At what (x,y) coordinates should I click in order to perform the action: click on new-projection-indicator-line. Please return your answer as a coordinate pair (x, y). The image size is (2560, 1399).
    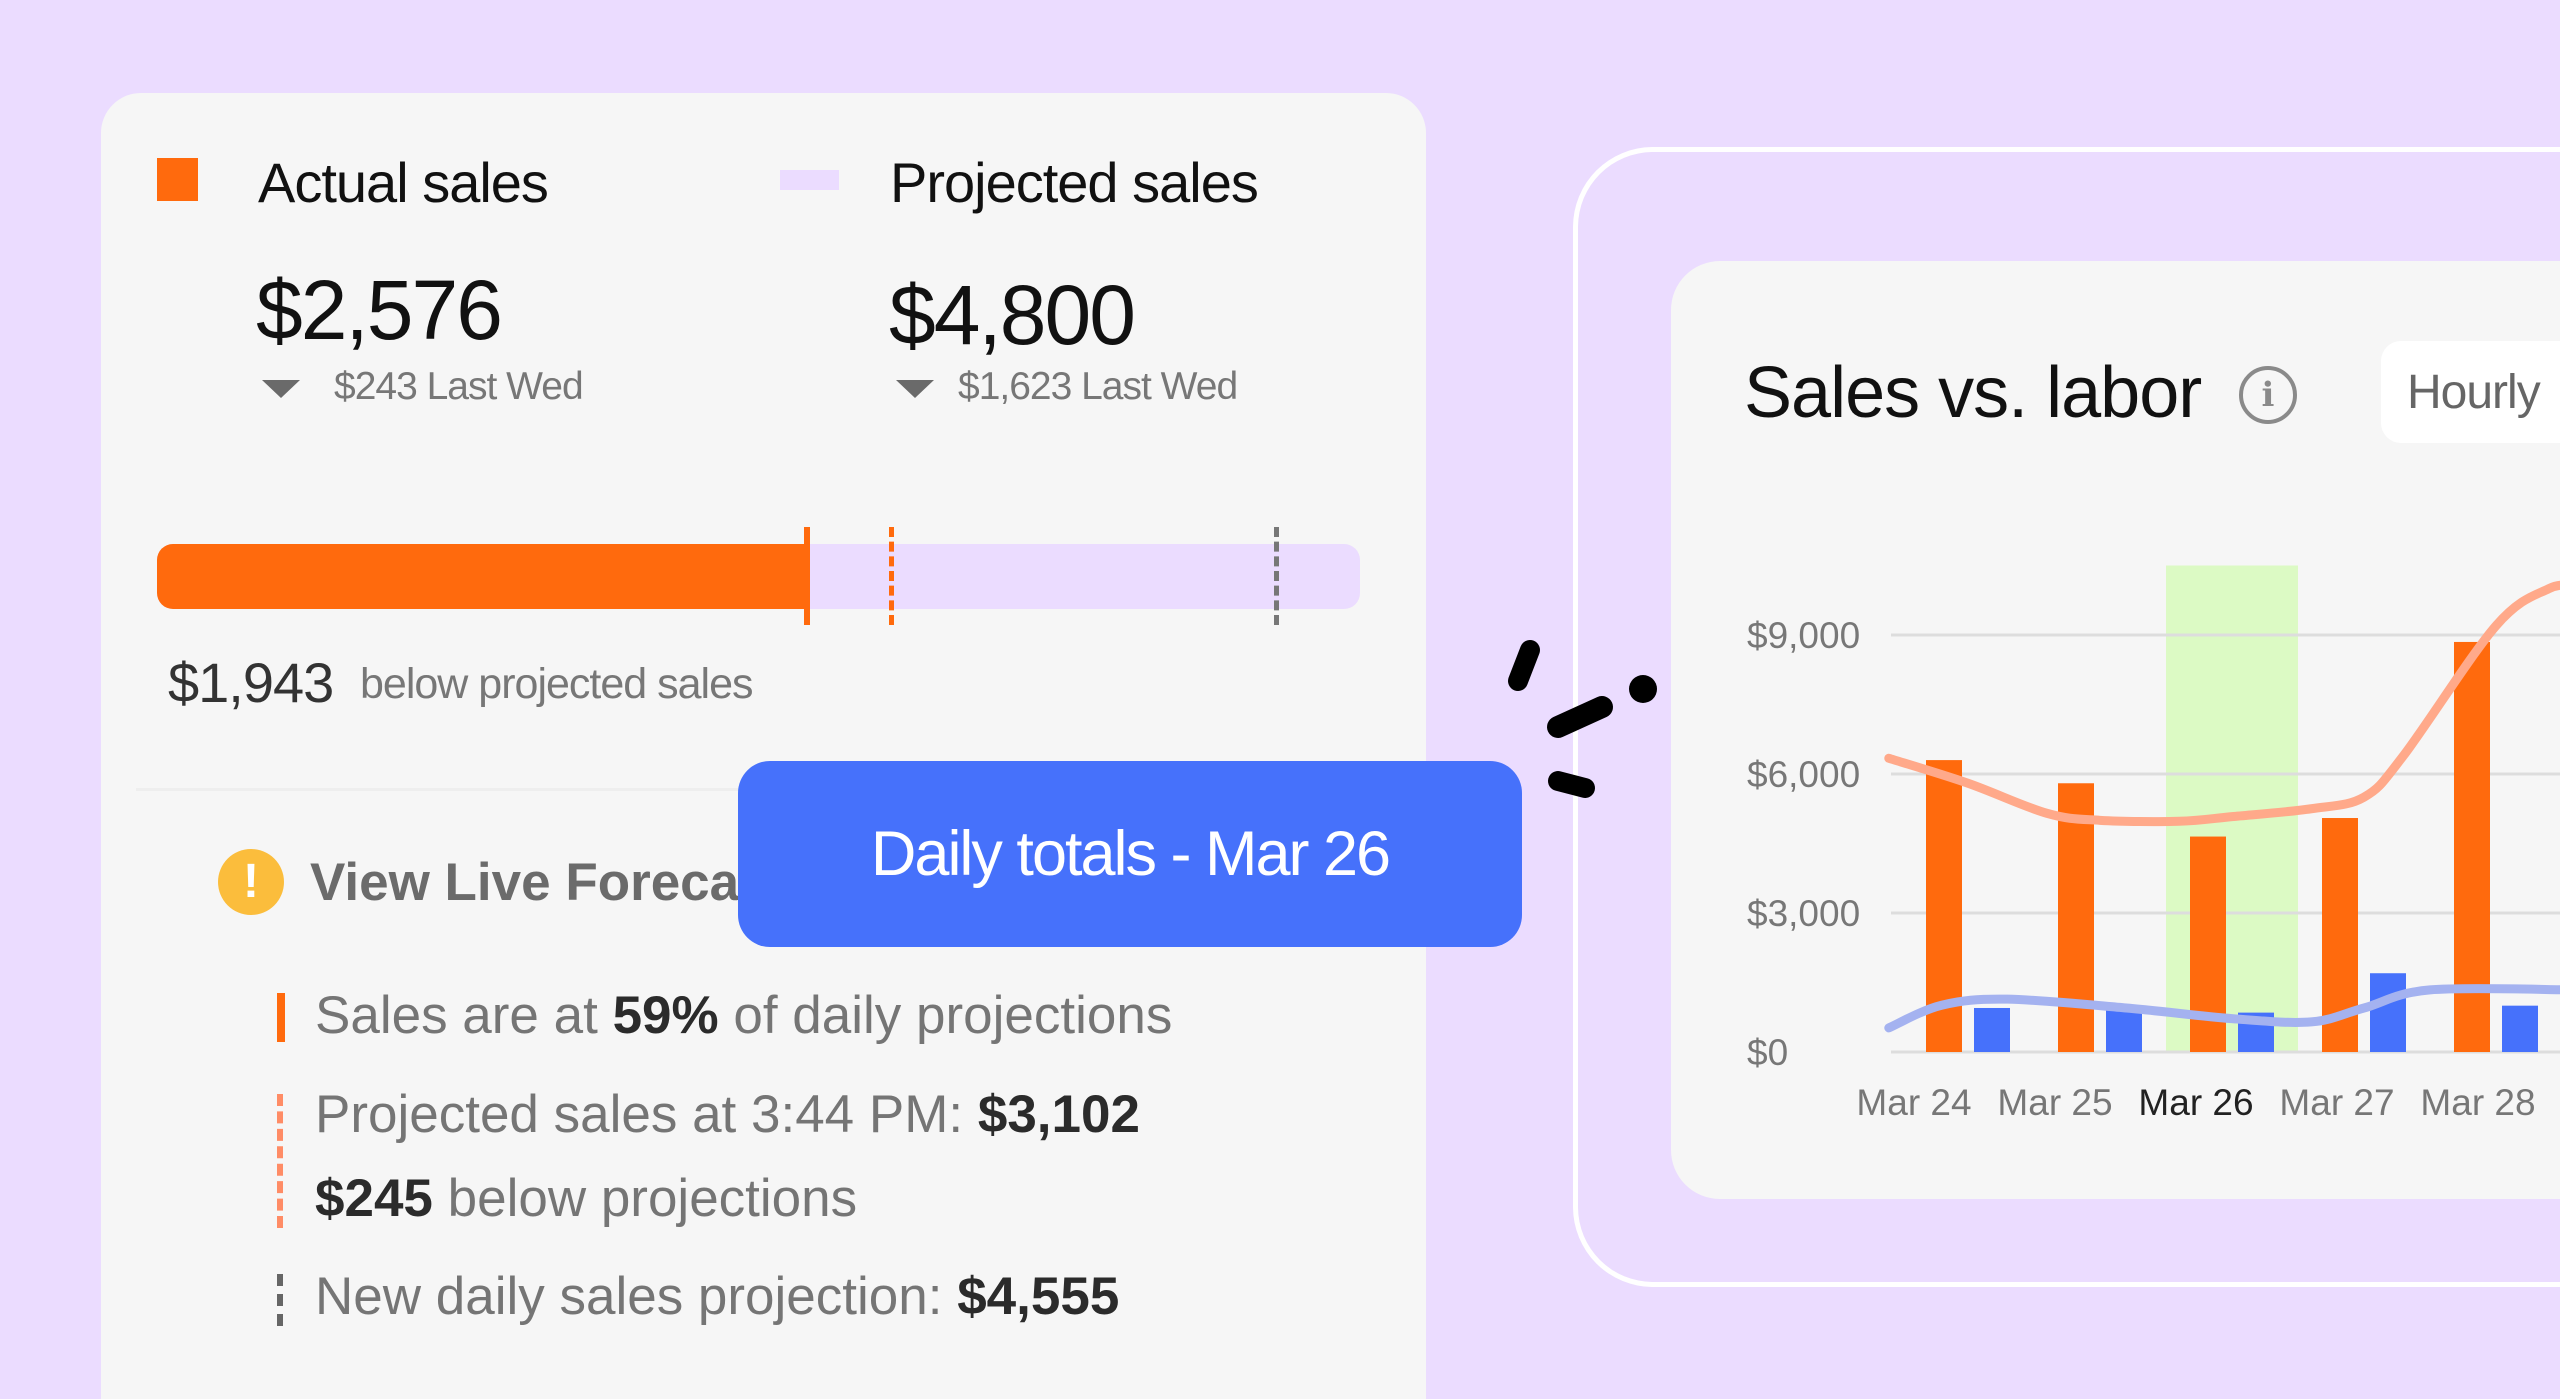
    Looking at the image, I should click on (280, 1300).